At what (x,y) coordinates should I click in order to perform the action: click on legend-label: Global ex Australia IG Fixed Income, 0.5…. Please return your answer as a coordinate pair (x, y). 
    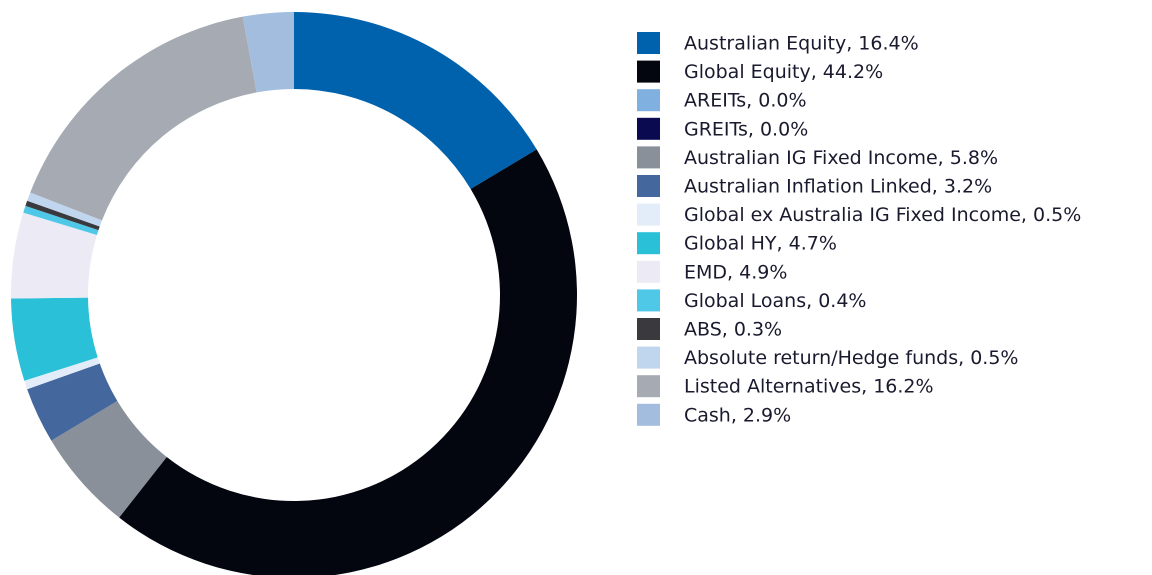
    Looking at the image, I should click on (882, 215).